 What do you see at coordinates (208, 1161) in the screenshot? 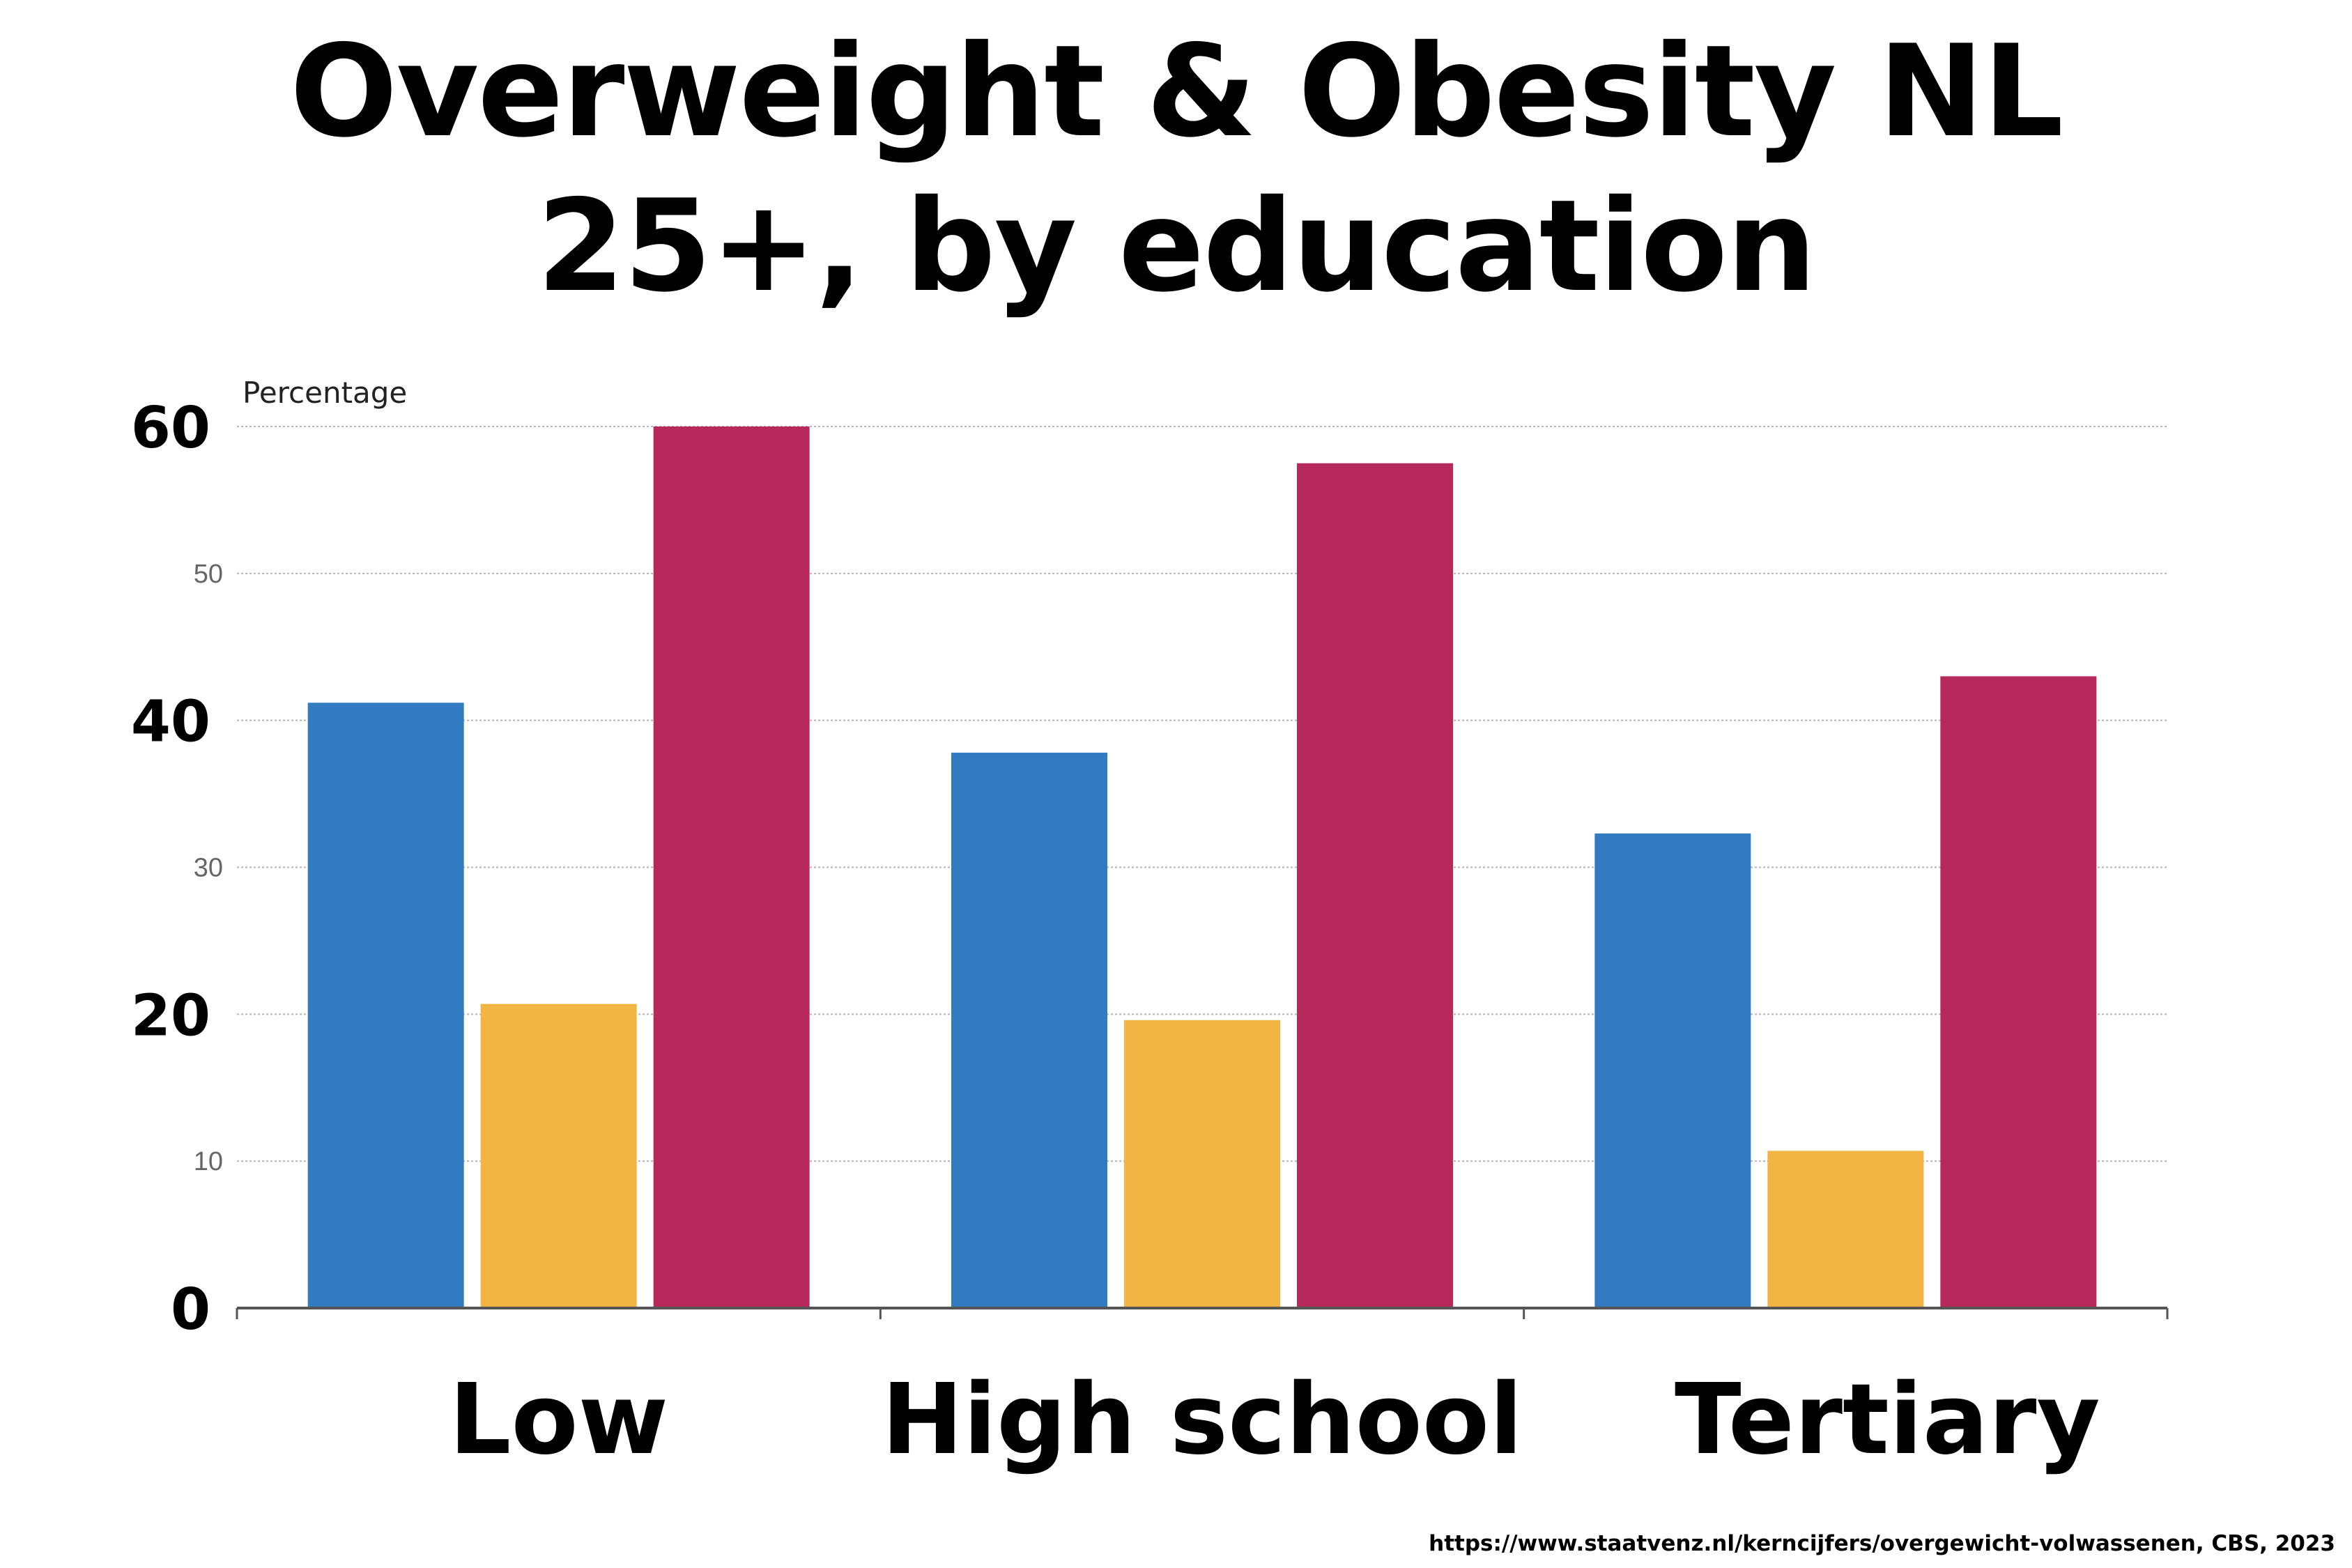
I see `y-tick-label: 10` at bounding box center [208, 1161].